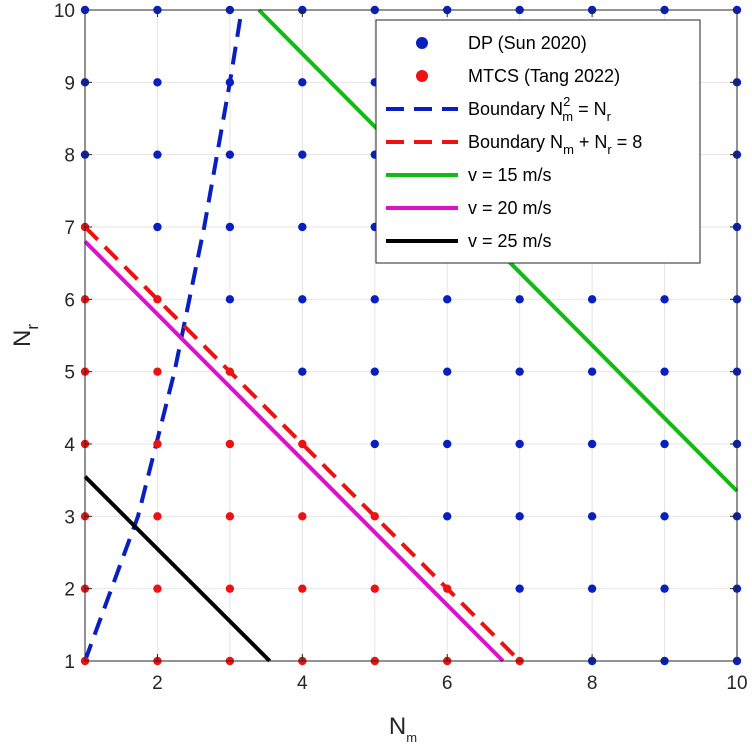 This screenshot has height=748, width=752. What do you see at coordinates (447, 683) in the screenshot?
I see `x-tick-label: 6` at bounding box center [447, 683].